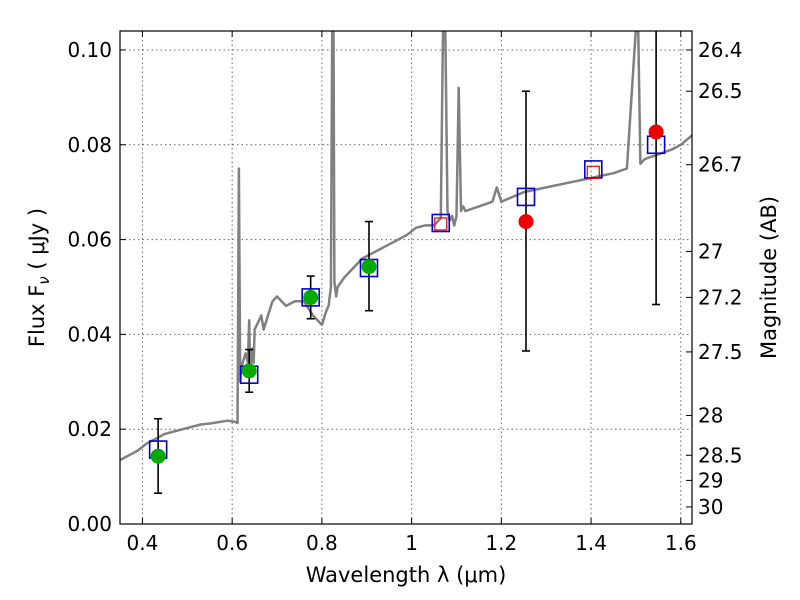 The height and width of the screenshot is (600, 800). What do you see at coordinates (232, 543) in the screenshot?
I see `x-tick-label: 0.6` at bounding box center [232, 543].